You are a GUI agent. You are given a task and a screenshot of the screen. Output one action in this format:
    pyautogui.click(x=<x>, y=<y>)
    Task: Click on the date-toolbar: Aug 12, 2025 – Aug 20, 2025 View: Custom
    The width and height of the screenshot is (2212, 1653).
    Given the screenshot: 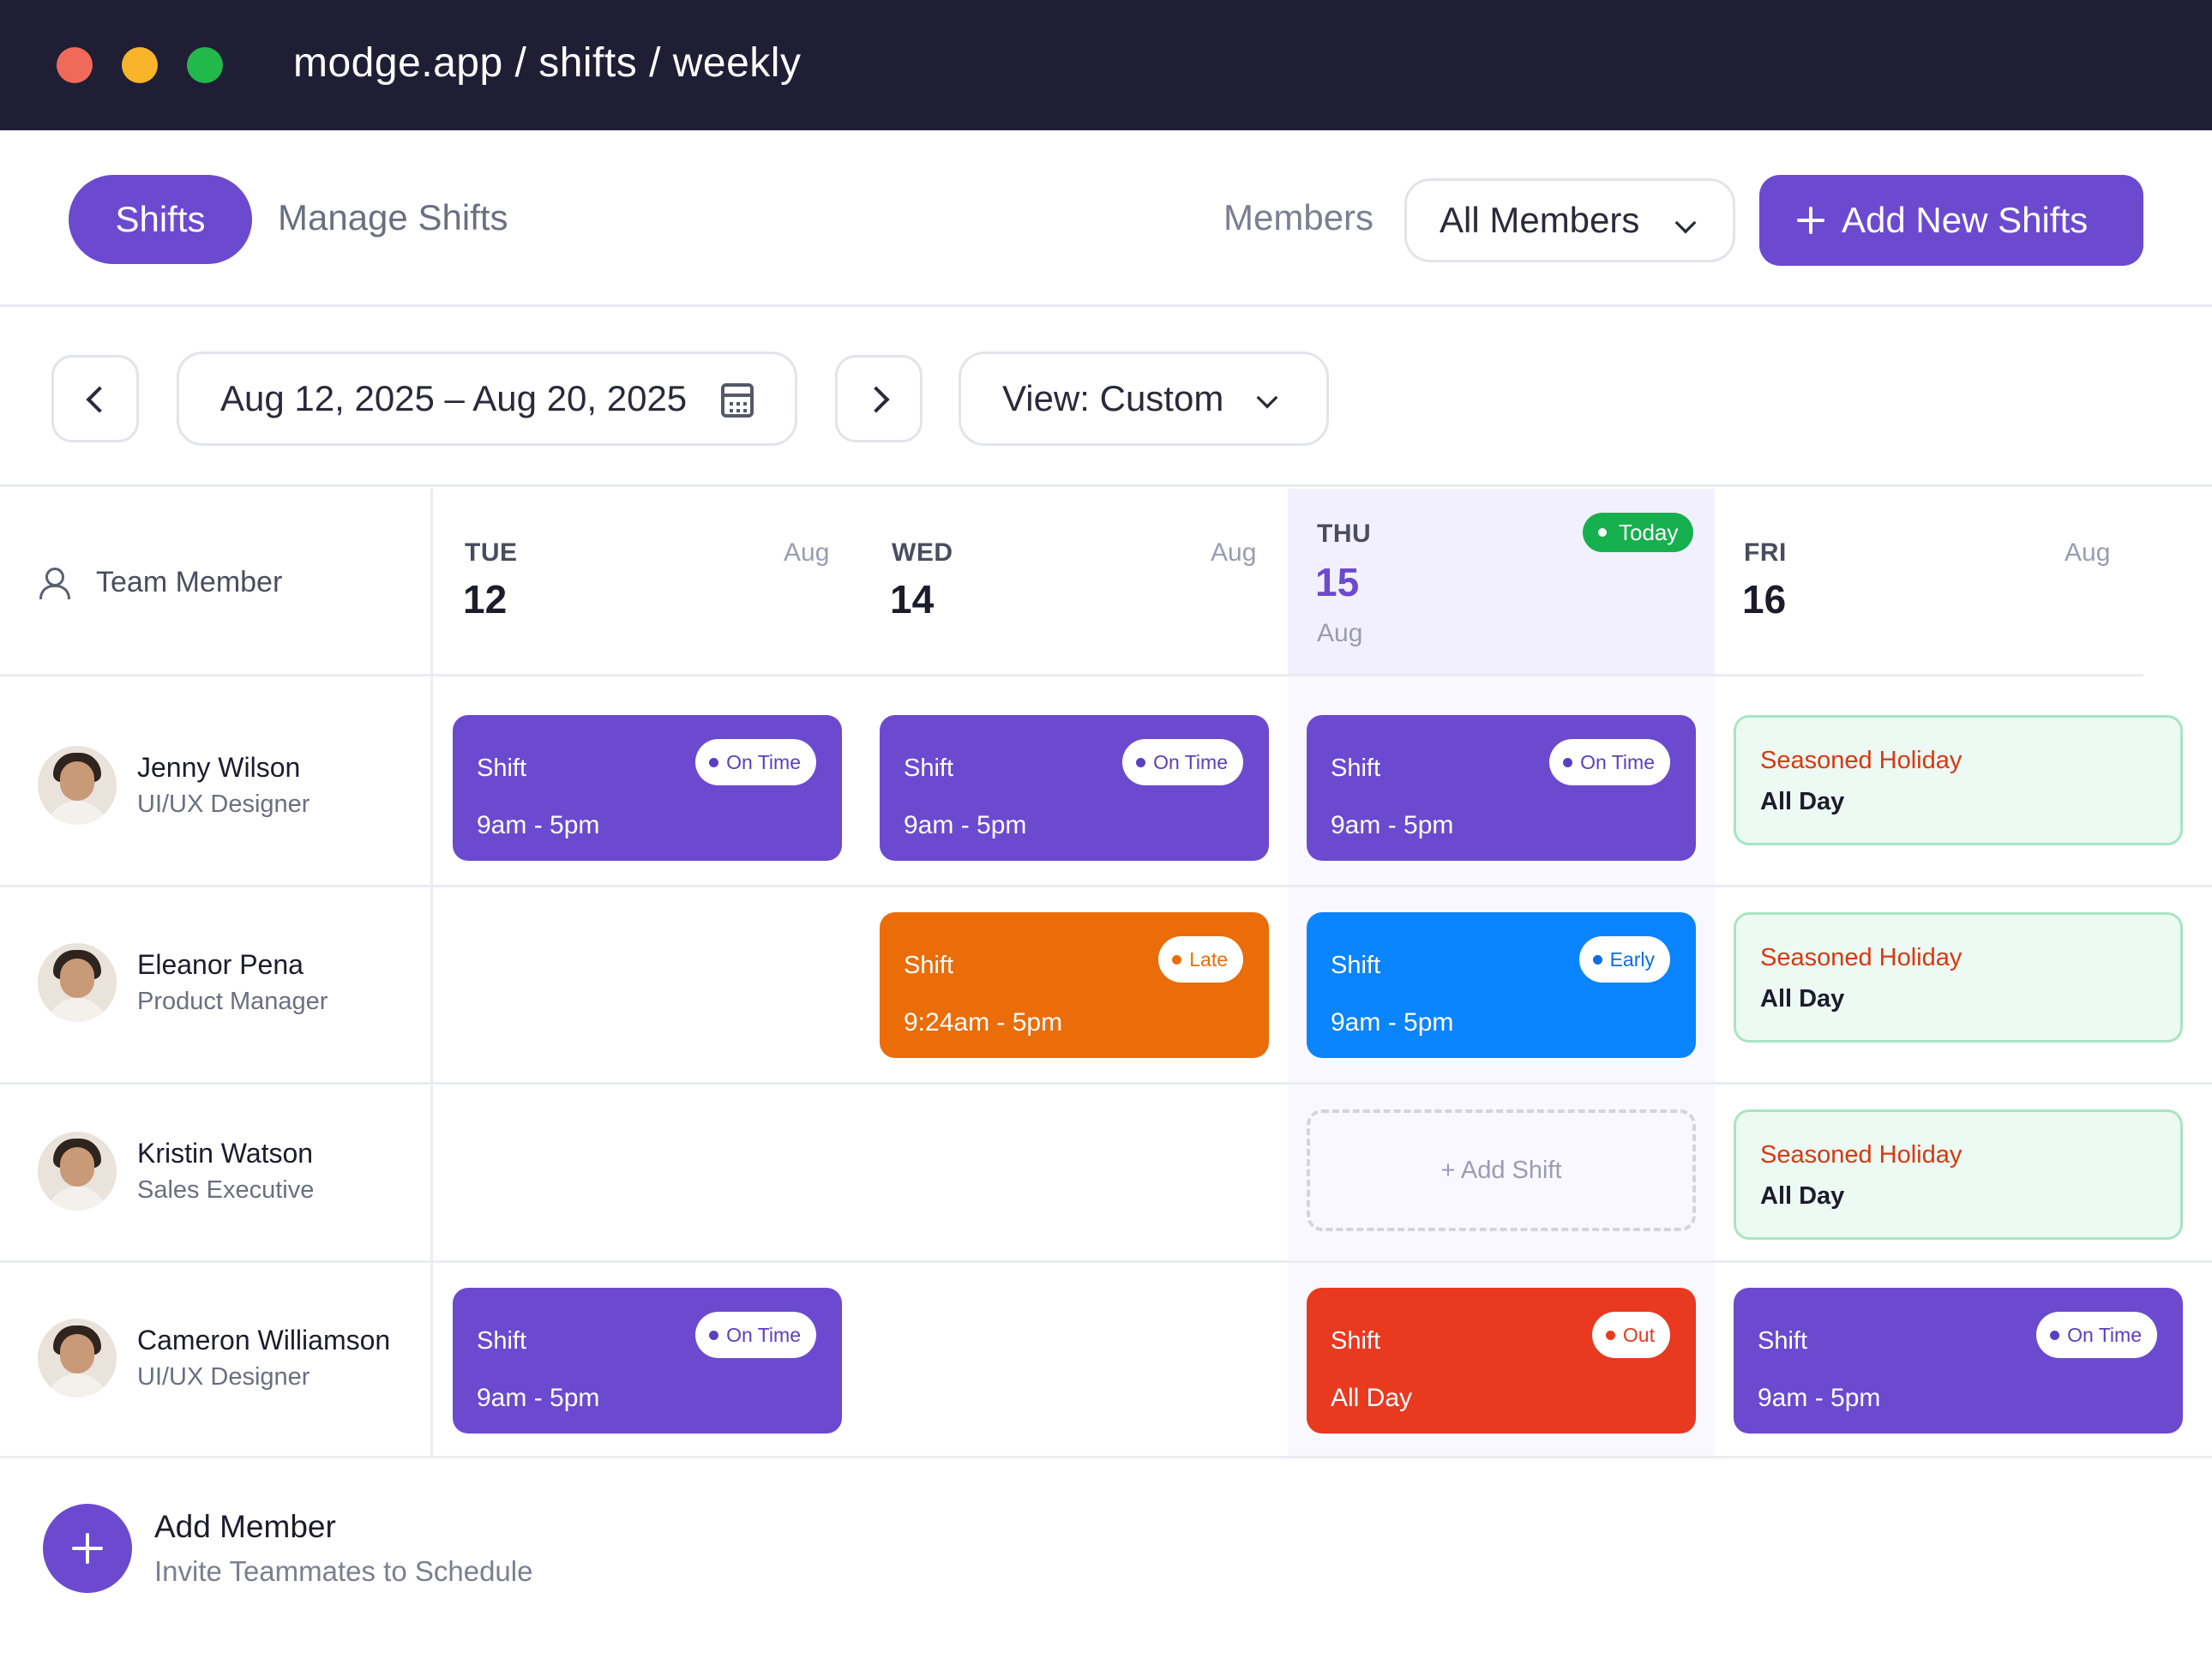 What is the action you would take?
    pyautogui.click(x=1106, y=397)
    